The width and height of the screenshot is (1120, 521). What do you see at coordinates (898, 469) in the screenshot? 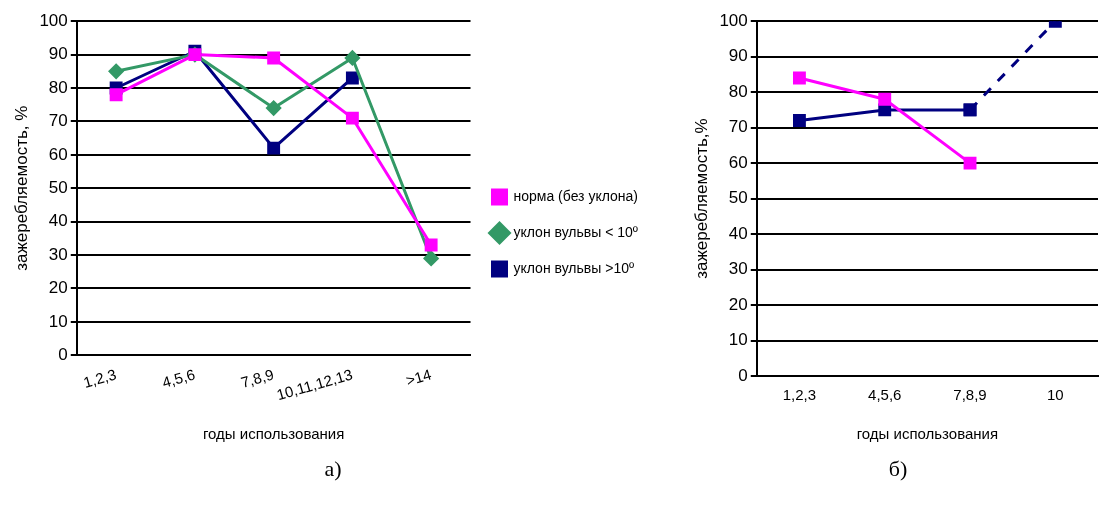
I see `text: б)` at bounding box center [898, 469].